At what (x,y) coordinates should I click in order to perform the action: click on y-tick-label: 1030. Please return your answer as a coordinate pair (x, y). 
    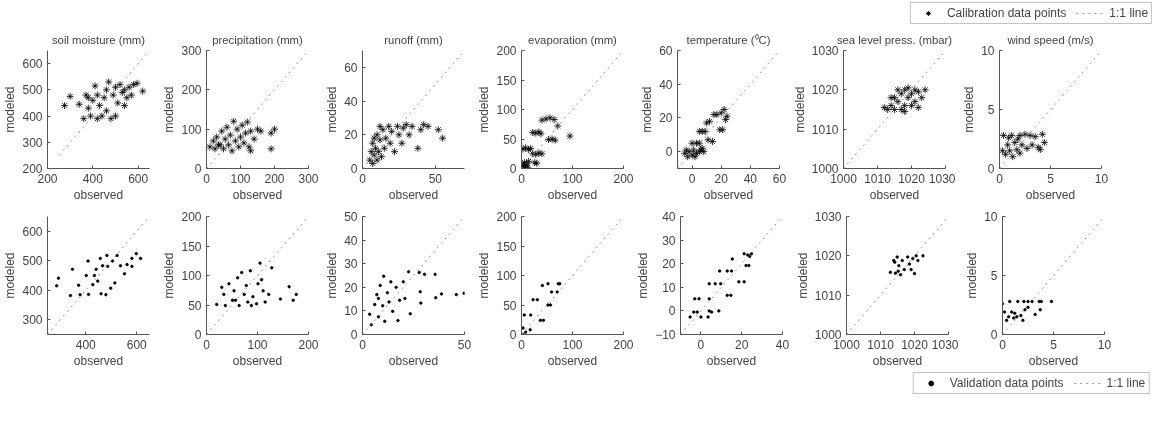
    Looking at the image, I should click on (825, 51).